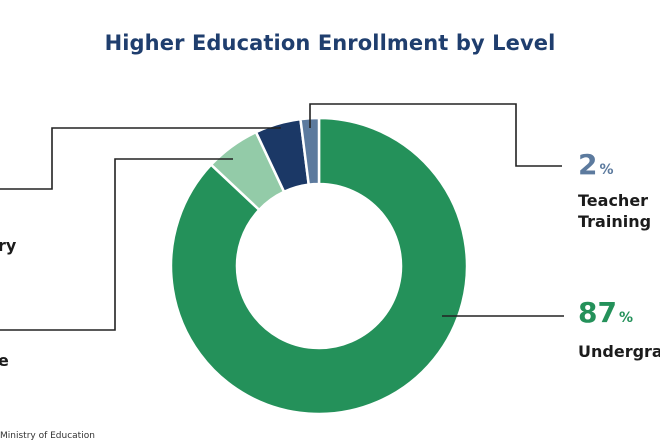  I want to click on leader-line-doctoral, so click(140, 158).